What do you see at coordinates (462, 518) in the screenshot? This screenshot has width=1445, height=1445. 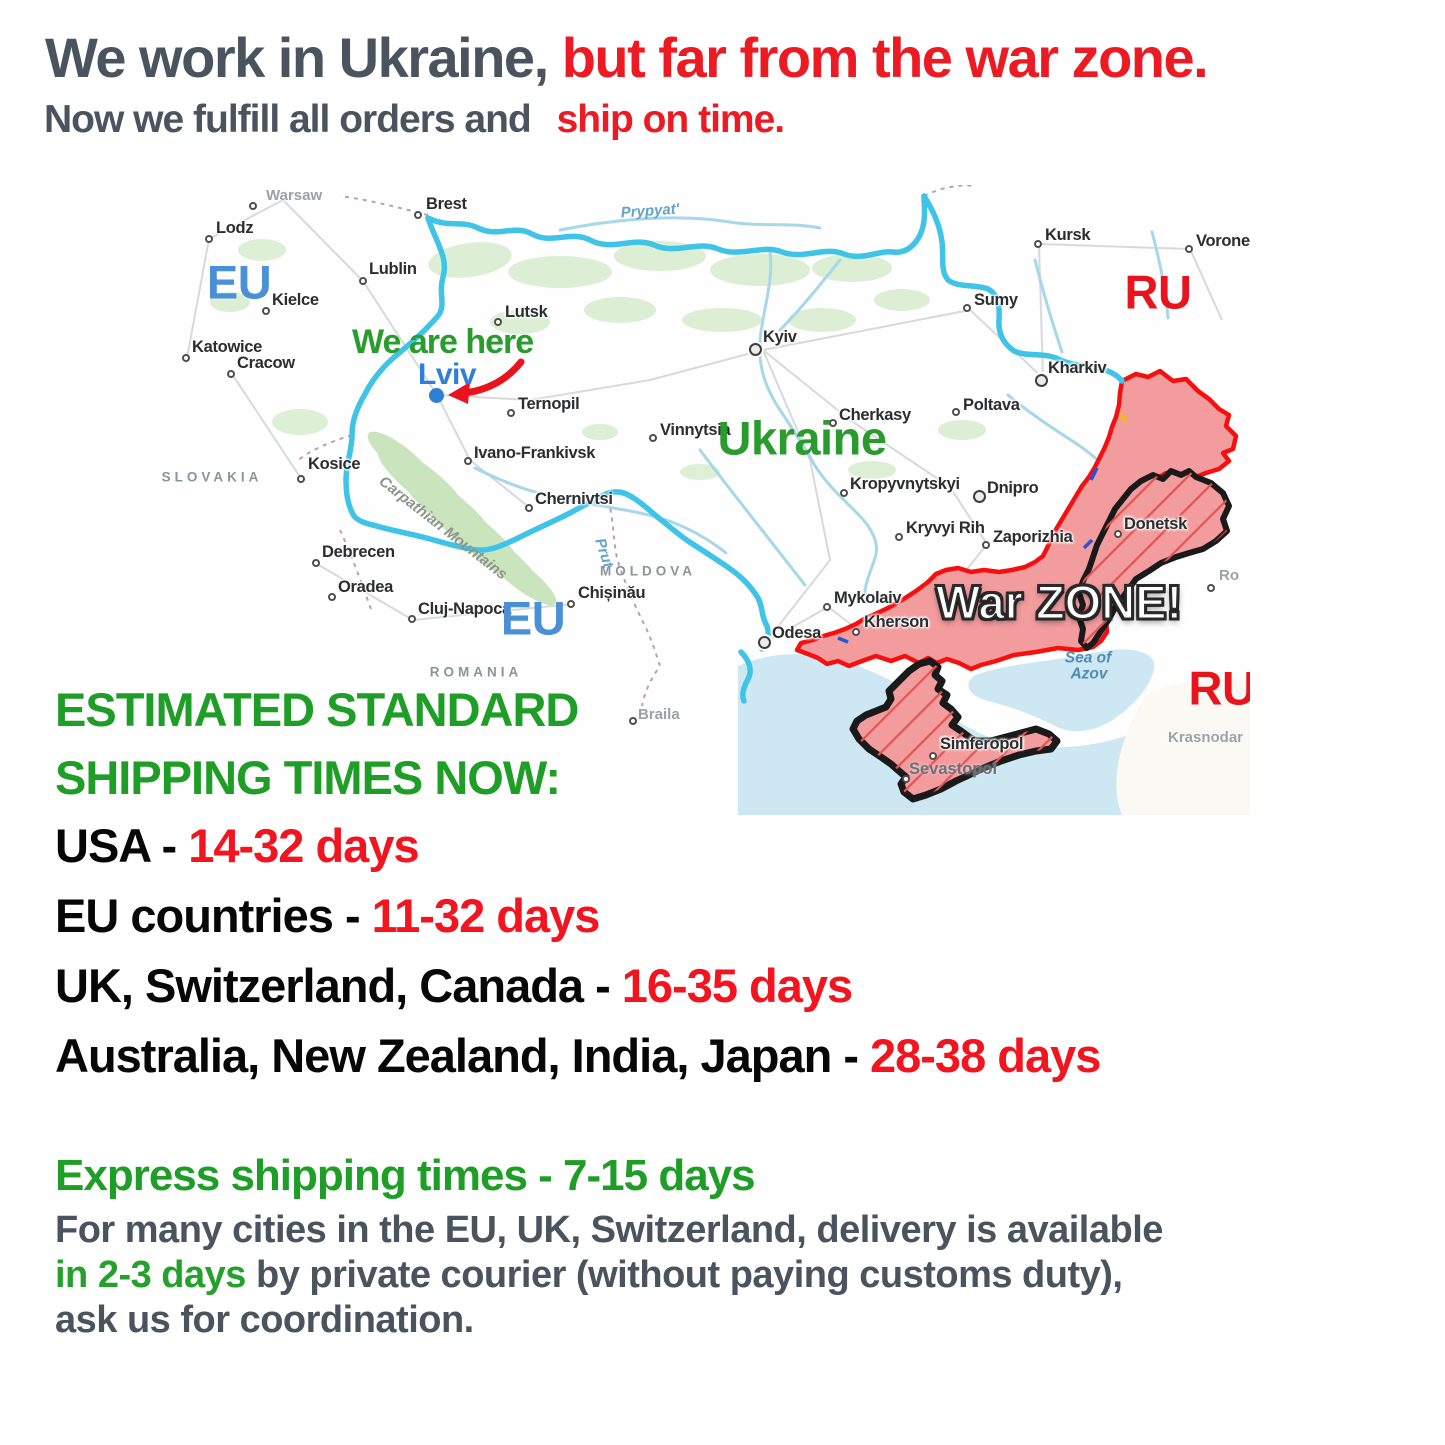 I see `carpathian-ridge` at bounding box center [462, 518].